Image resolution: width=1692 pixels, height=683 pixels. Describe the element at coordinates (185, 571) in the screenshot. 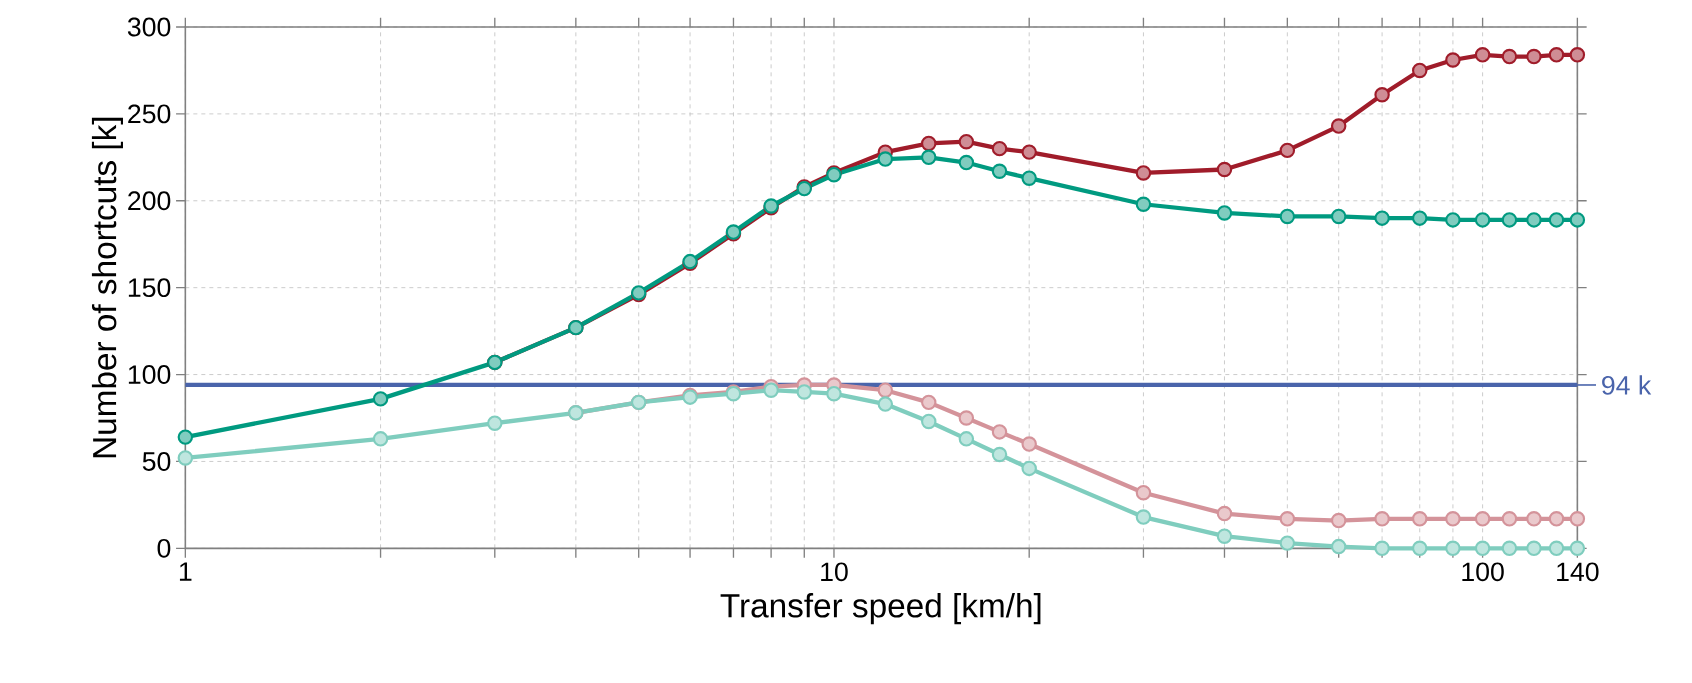

I see `x-tick-label: 1` at that location.